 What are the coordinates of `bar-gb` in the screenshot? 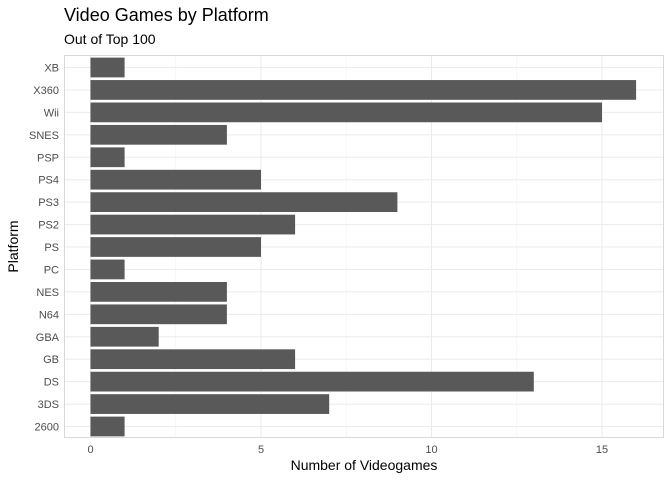 It's located at (193, 359).